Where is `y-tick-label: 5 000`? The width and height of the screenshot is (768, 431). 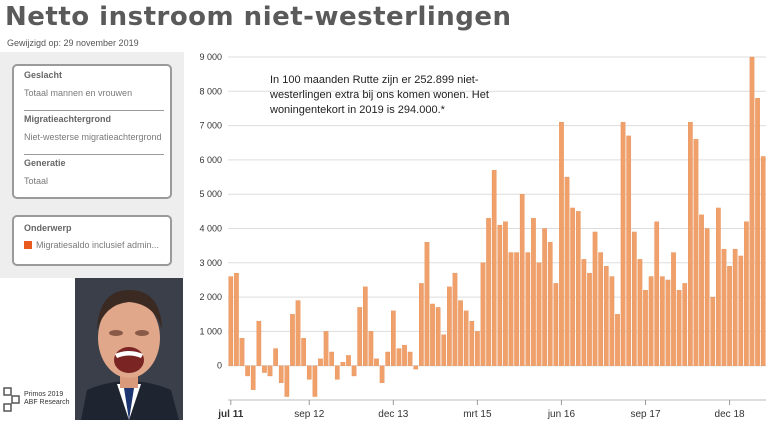 y-tick-label: 5 000 is located at coordinates (210, 194).